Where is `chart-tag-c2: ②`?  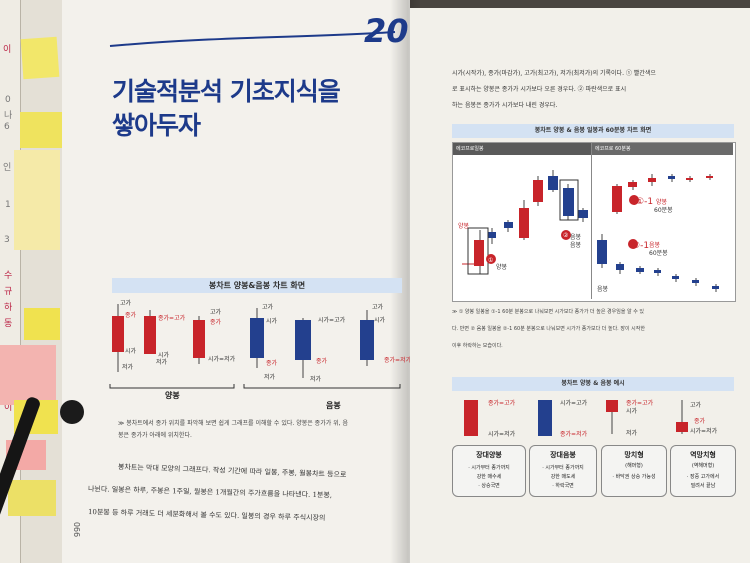
chart-tag-c2: ② is located at coordinates (566, 235).